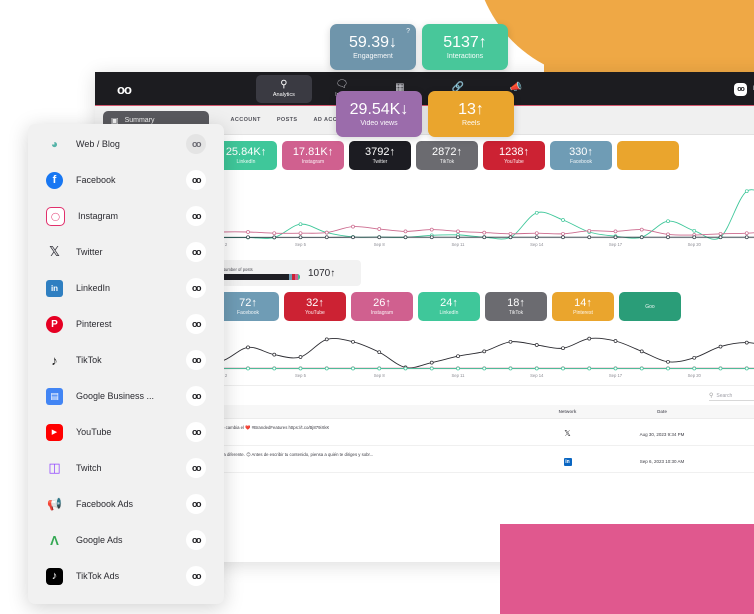 Image resolution: width=754 pixels, height=614 pixels. Describe the element at coordinates (126, 360) in the screenshot. I see `sidebar-item-tiktok: ♪ TikTok oo` at that location.